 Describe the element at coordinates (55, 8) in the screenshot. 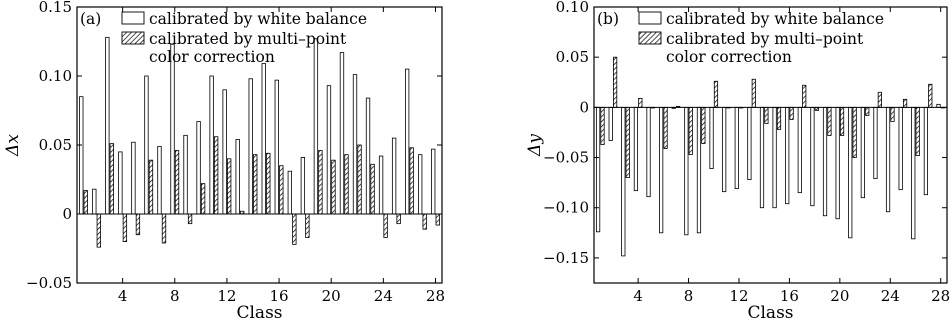

I see `y-tick-label: 0.15` at that location.